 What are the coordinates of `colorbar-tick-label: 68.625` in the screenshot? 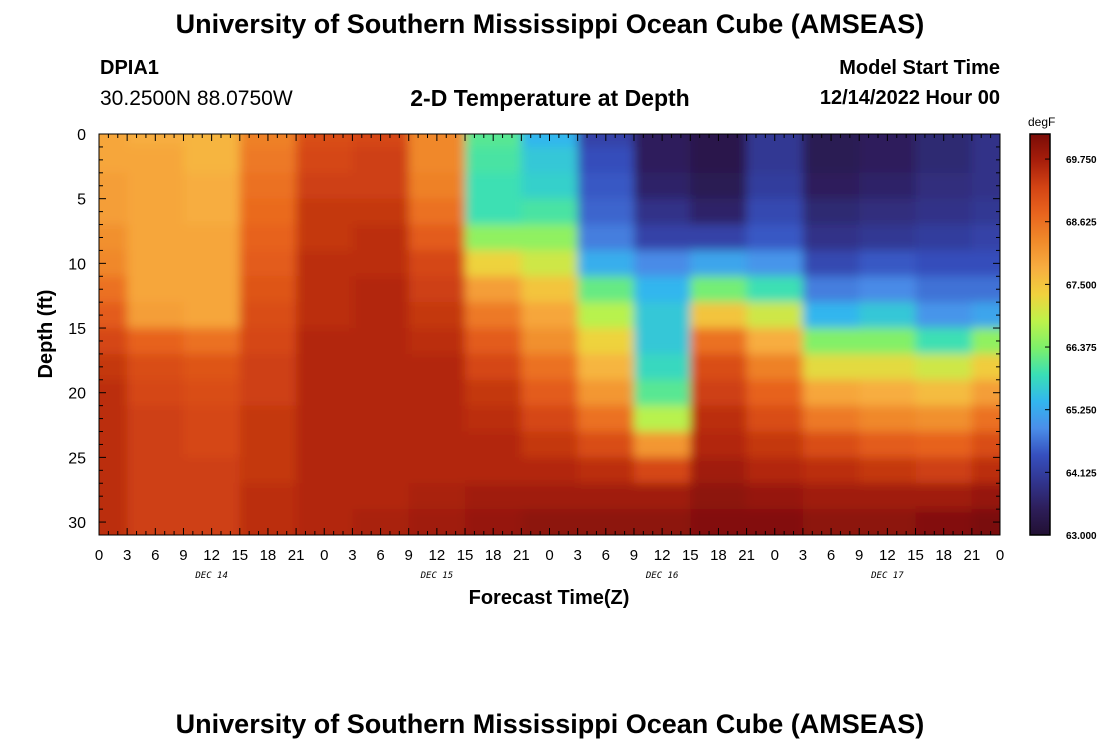 It's located at (1081, 223).